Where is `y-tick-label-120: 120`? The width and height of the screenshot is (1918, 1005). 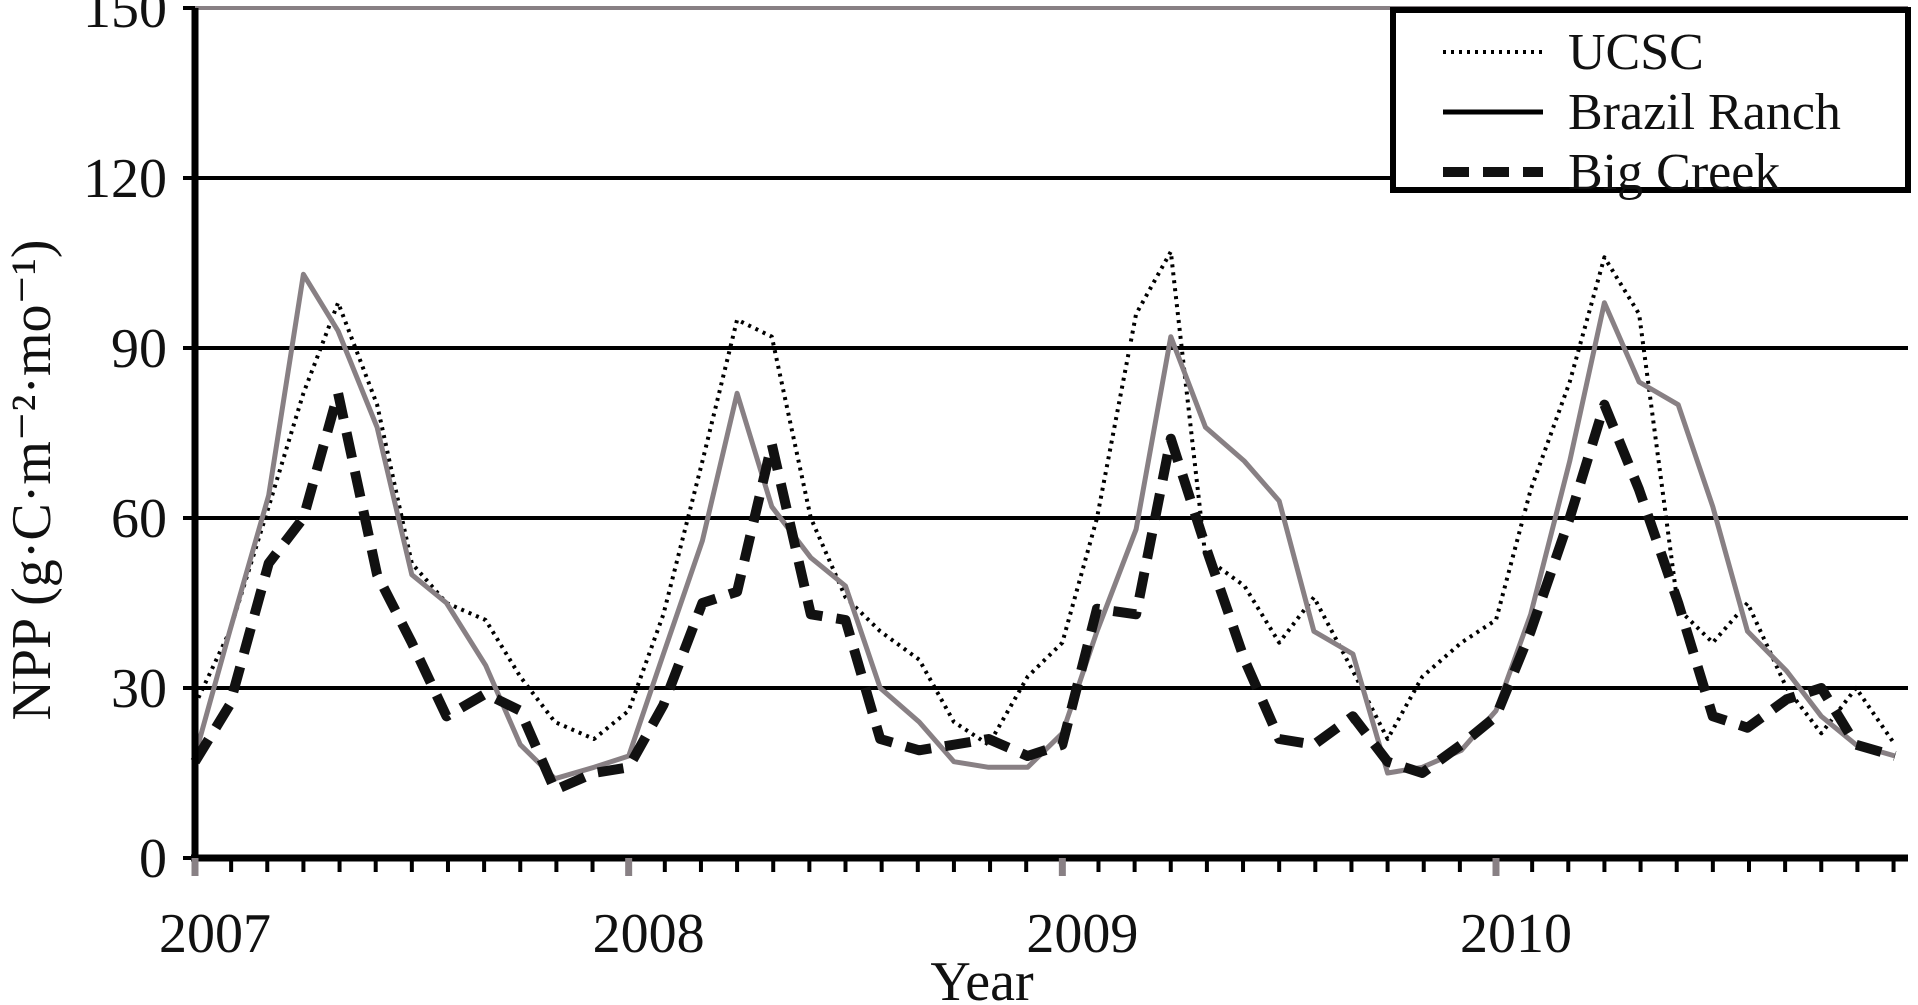
y-tick-label-120: 120 is located at coordinates (125, 179).